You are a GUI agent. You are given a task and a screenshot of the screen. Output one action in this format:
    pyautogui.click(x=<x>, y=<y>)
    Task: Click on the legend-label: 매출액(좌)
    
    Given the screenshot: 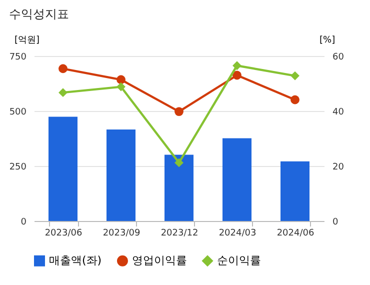 What is the action you would take?
    pyautogui.click(x=75, y=260)
    